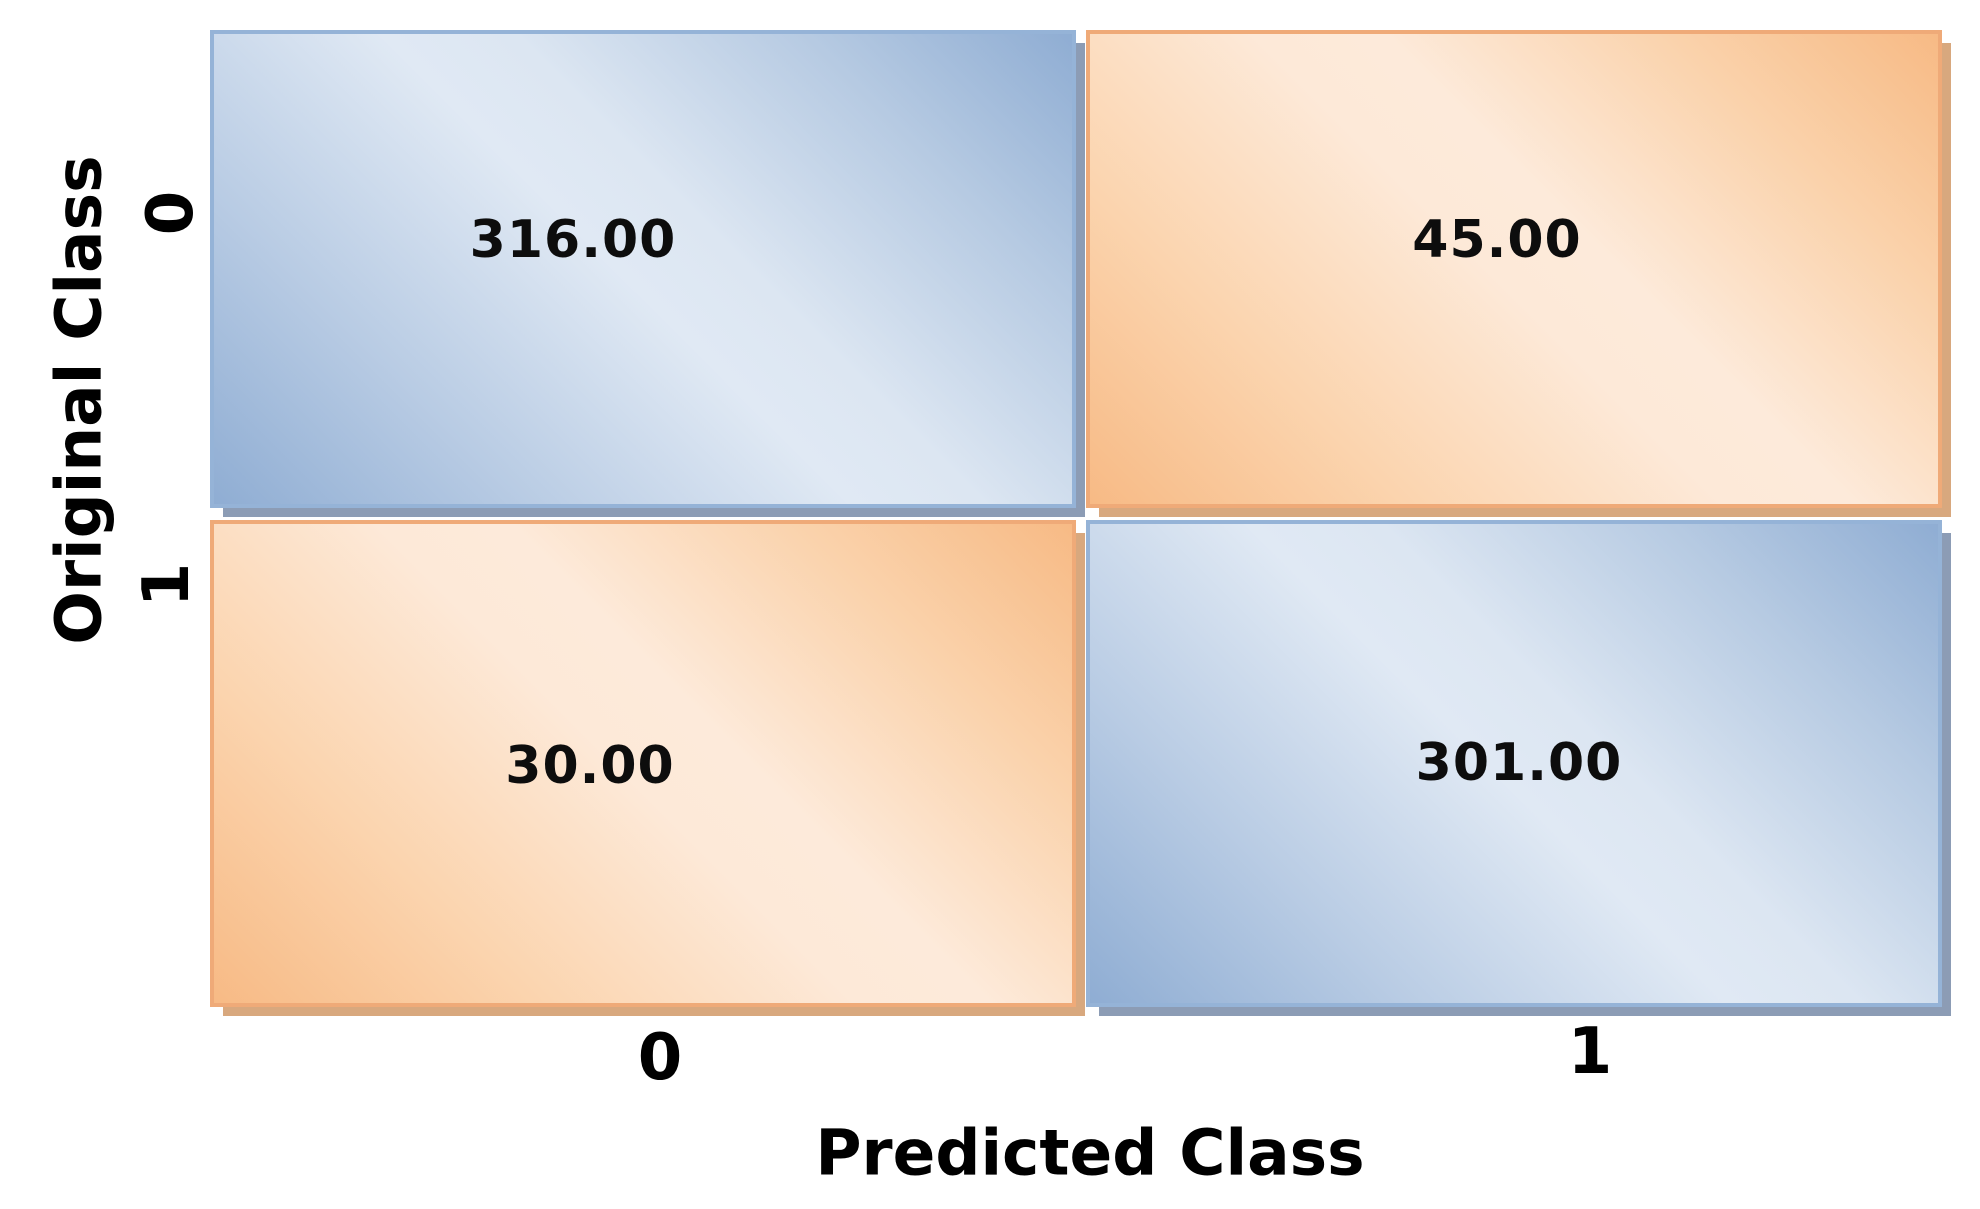 Image resolution: width=1980 pixels, height=1209 pixels. Describe the element at coordinates (1497, 240) in the screenshot. I see `cell-value-original0-predicted1: 45.00` at that location.